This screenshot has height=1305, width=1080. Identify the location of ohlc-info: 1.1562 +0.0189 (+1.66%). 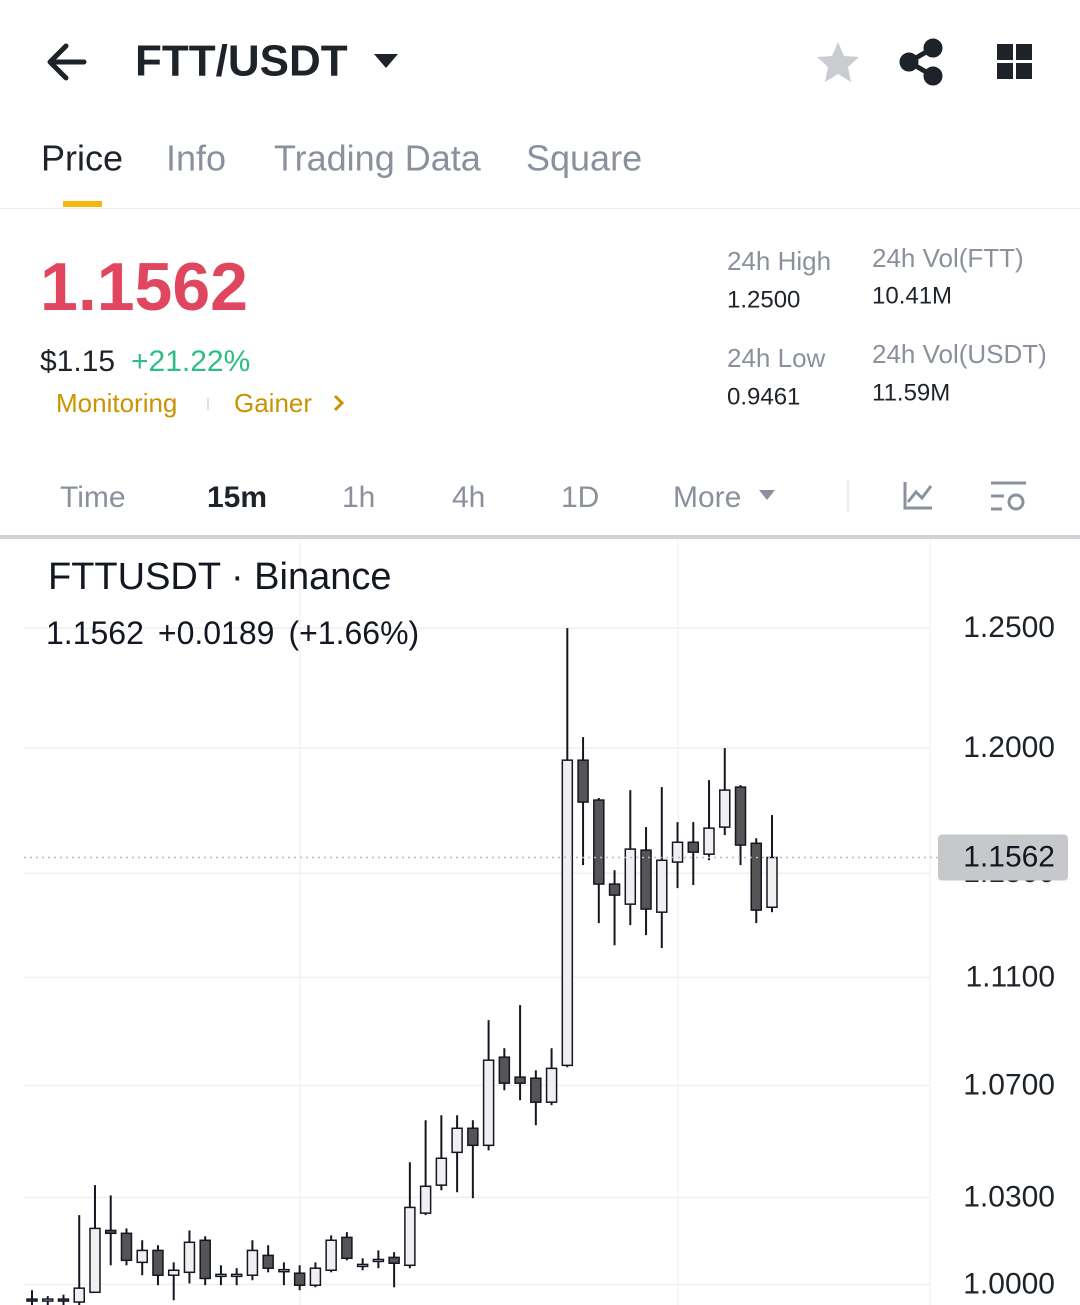
(232, 633).